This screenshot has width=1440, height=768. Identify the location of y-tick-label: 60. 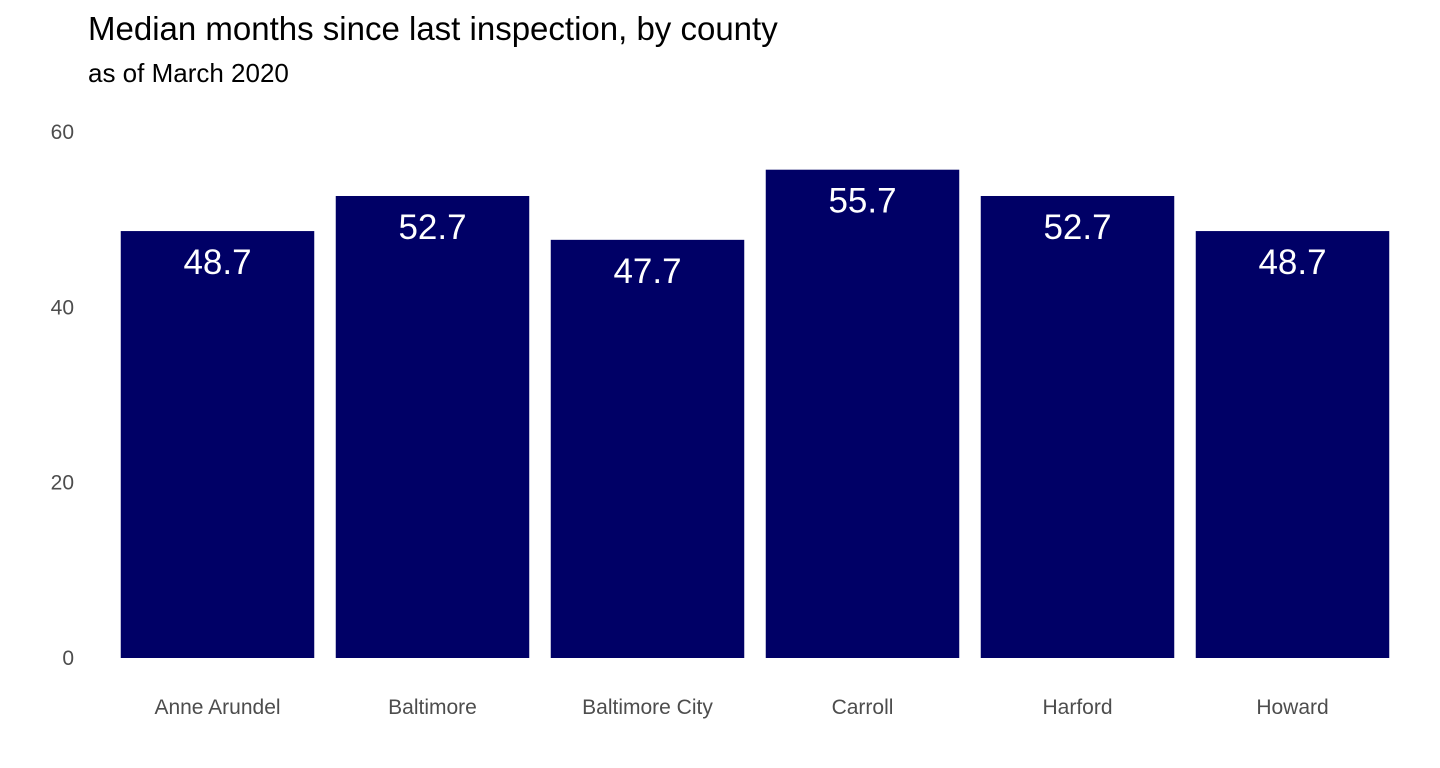
(62, 132).